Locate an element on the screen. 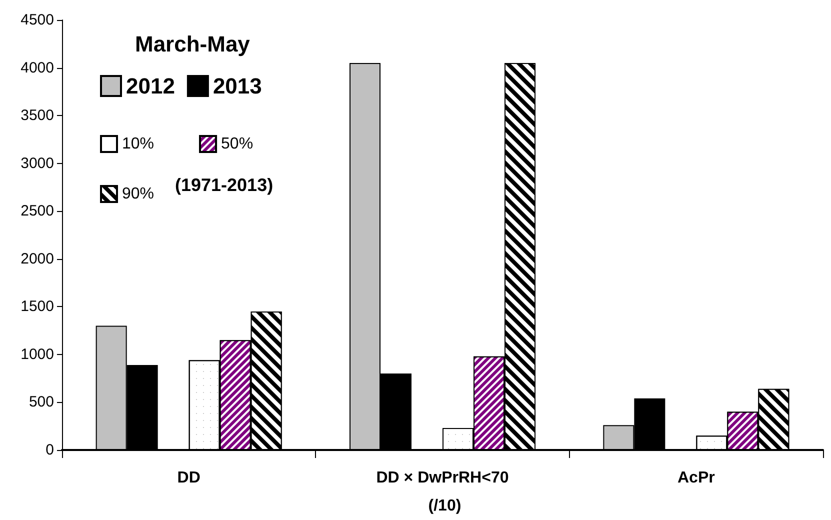 The height and width of the screenshot is (520, 831). y-tick-label: 0 is located at coordinates (50, 450).